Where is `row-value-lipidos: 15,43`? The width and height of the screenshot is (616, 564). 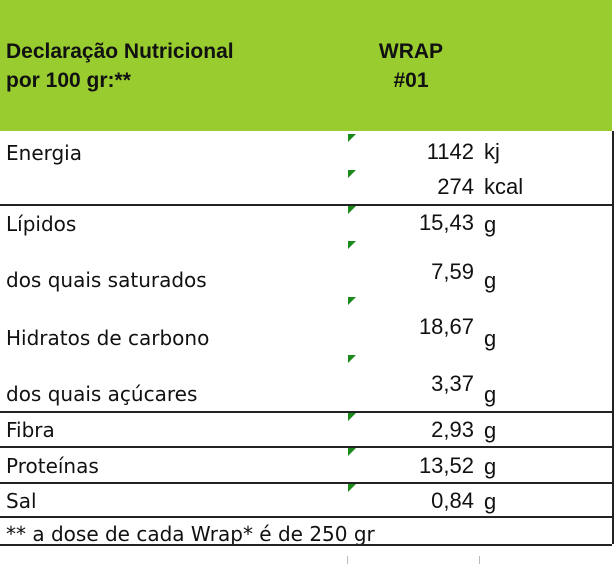 row-value-lipidos: 15,43 is located at coordinates (446, 222).